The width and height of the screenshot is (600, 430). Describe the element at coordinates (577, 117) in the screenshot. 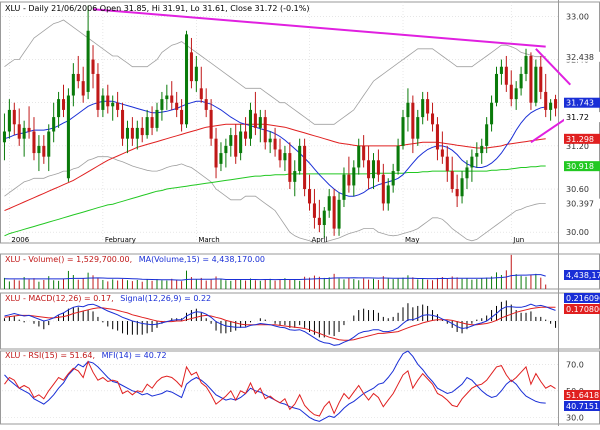

I see `price-value-tag: 31.72` at that location.